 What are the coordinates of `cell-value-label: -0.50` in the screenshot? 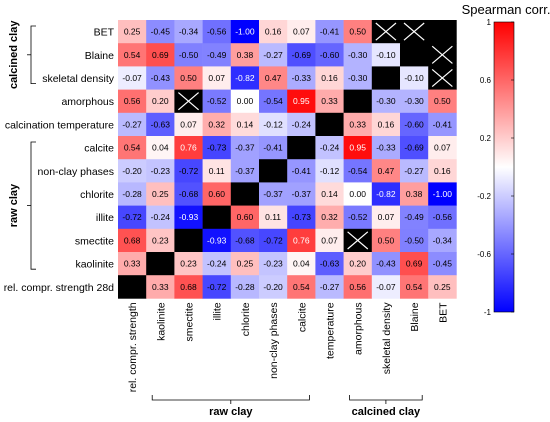 It's located at (189, 55).